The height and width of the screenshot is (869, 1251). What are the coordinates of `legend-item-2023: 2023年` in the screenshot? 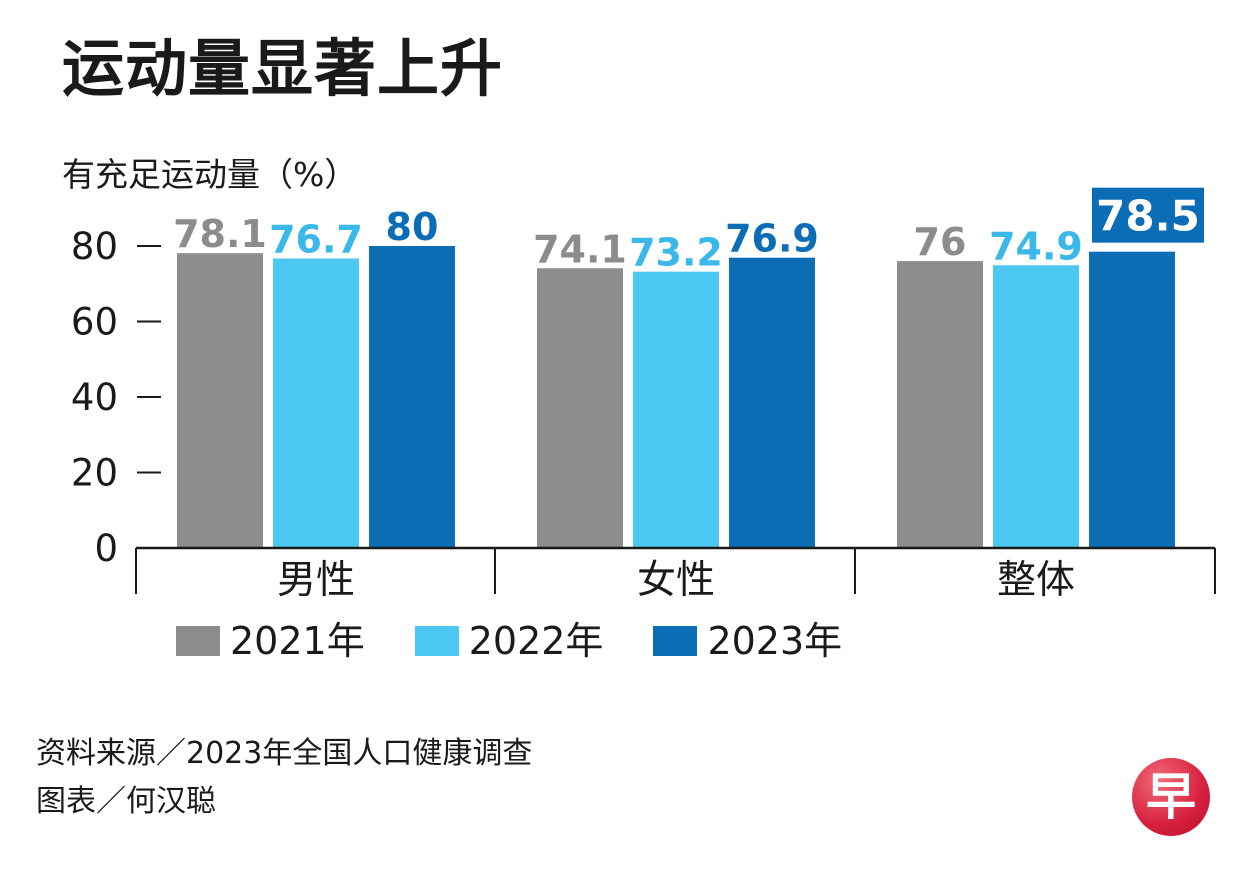 It's located at (747, 641).